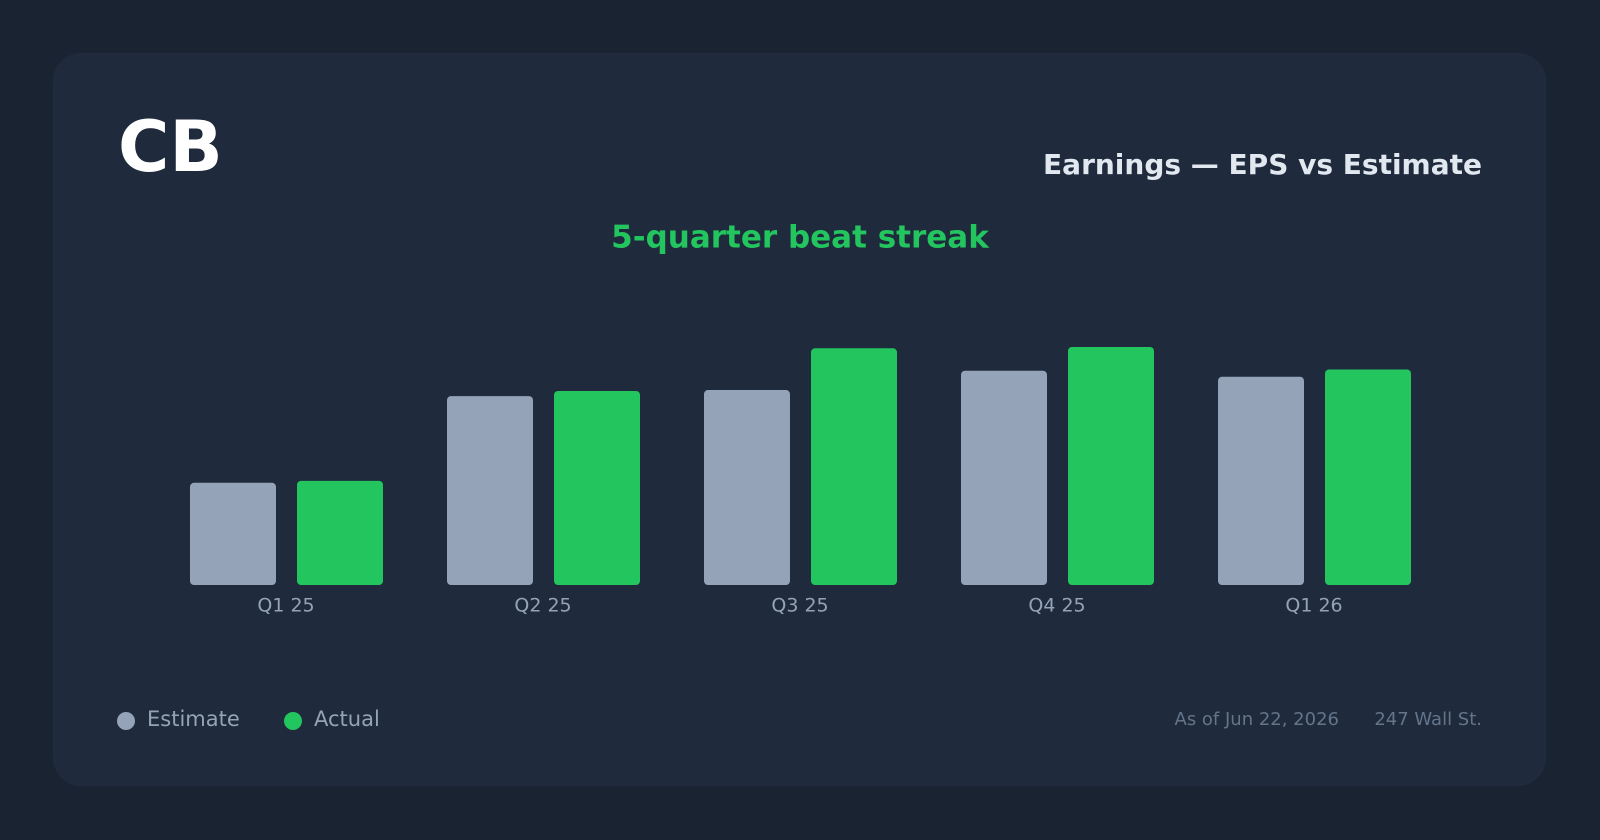  I want to click on legend-label: Actual, so click(347, 719).